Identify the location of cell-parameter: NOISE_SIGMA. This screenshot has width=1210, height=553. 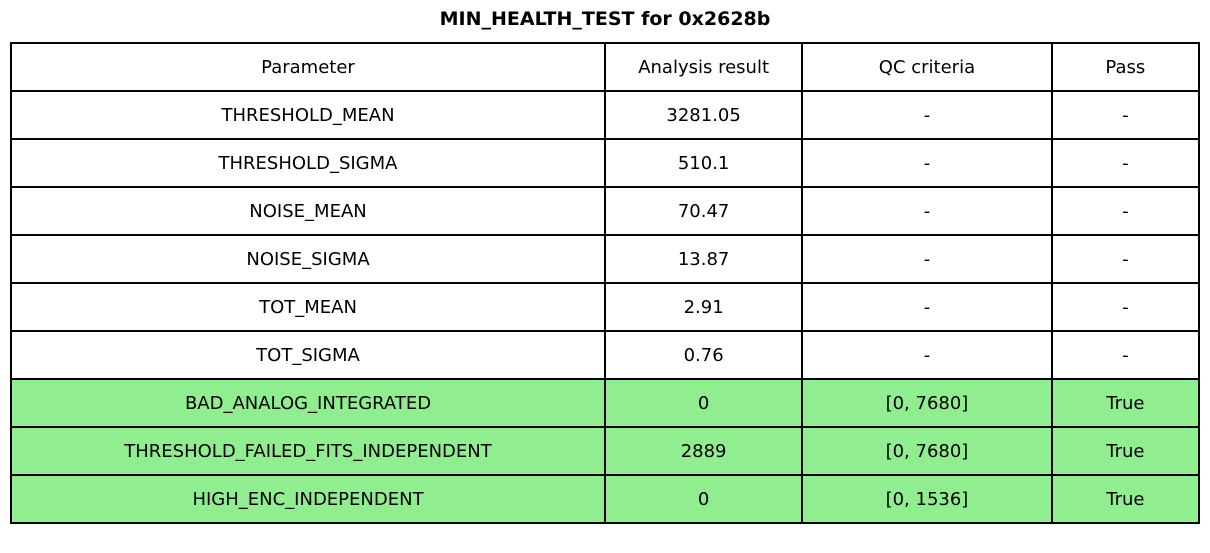
(308, 259).